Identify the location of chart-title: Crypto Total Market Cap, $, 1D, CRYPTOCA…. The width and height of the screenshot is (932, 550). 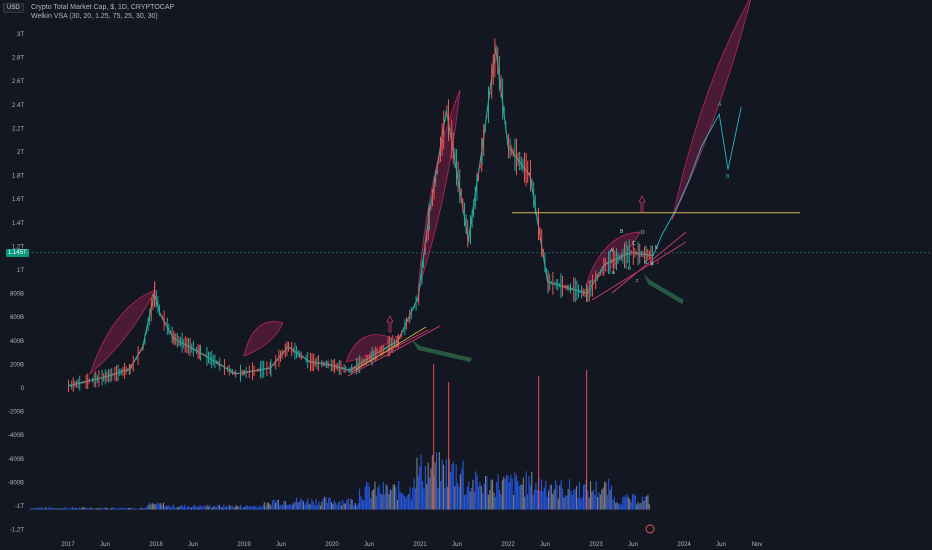
(103, 7).